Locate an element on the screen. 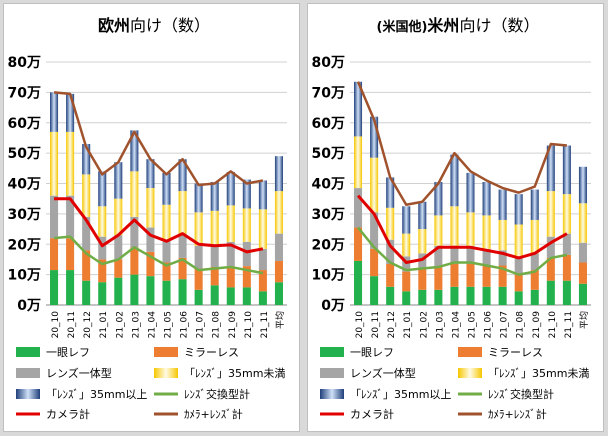  x-tick-label: 21_03 is located at coordinates (136, 324).